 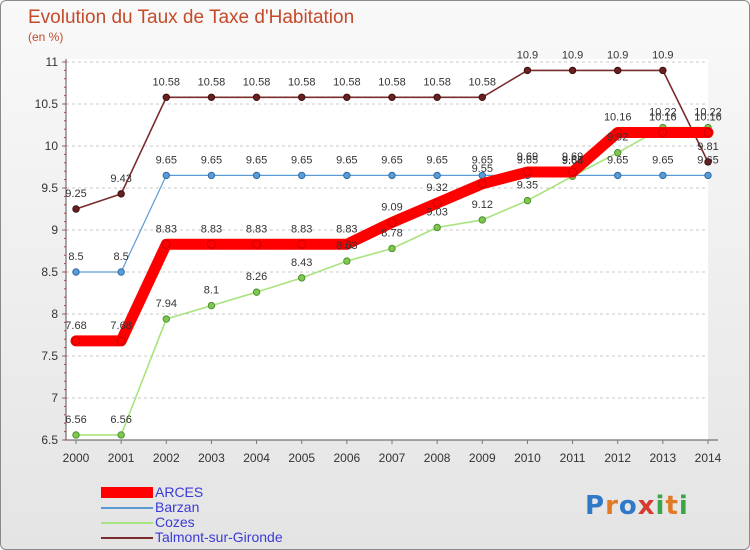 I want to click on x-tick-label: 2004, so click(x=256, y=458).